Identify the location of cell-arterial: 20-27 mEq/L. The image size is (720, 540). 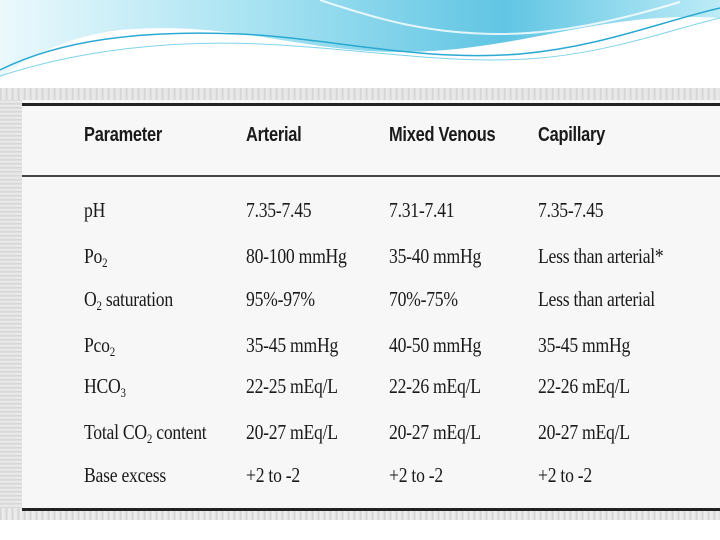
(292, 432).